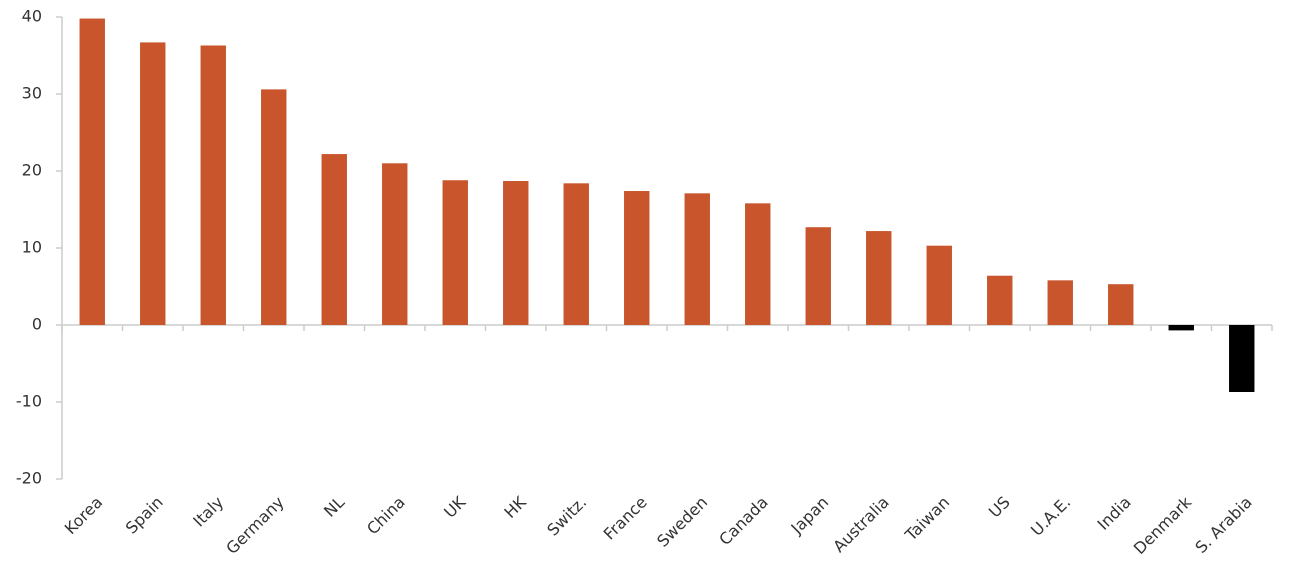 This screenshot has height=571, width=1292. What do you see at coordinates (32, 93) in the screenshot?
I see `y-tick-label: 30` at bounding box center [32, 93].